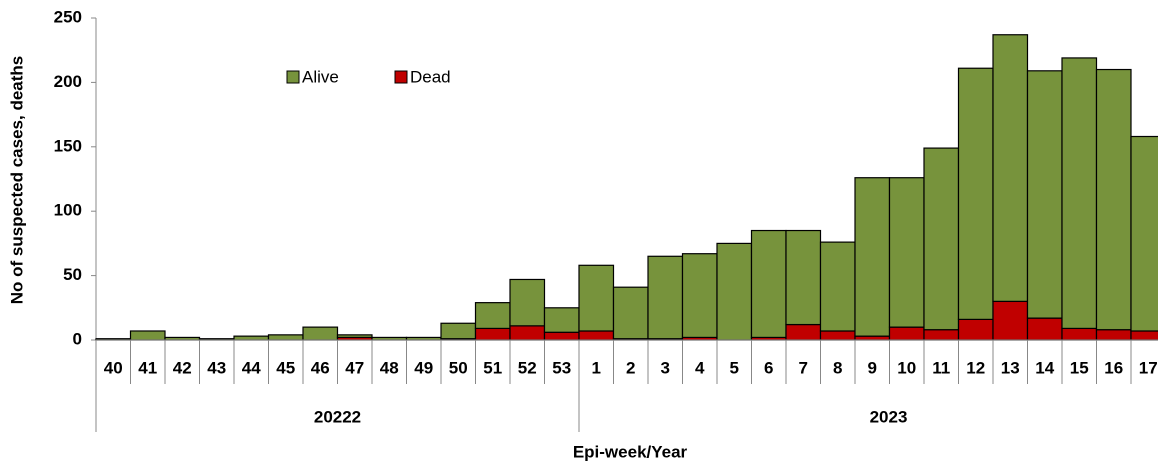 Image resolution: width=1158 pixels, height=468 pixels. What do you see at coordinates (527, 367) in the screenshot?
I see `x-tick-label: 52` at bounding box center [527, 367].